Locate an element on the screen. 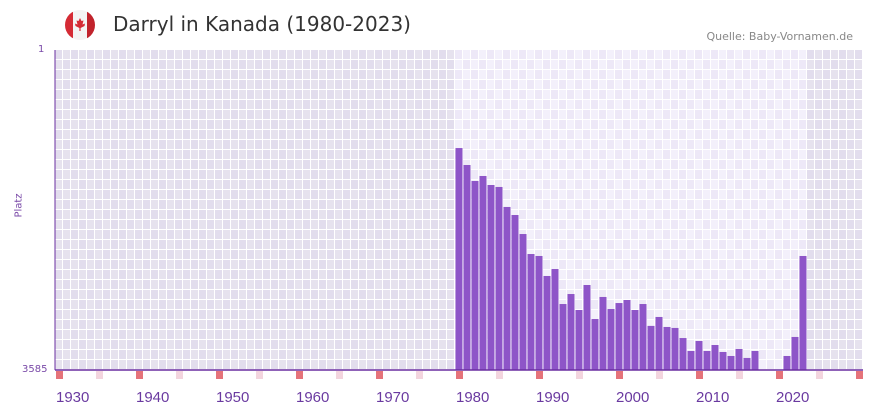 The image size is (873, 412). source-link: Quelle: Baby-Vornamen.de is located at coordinates (779, 36).